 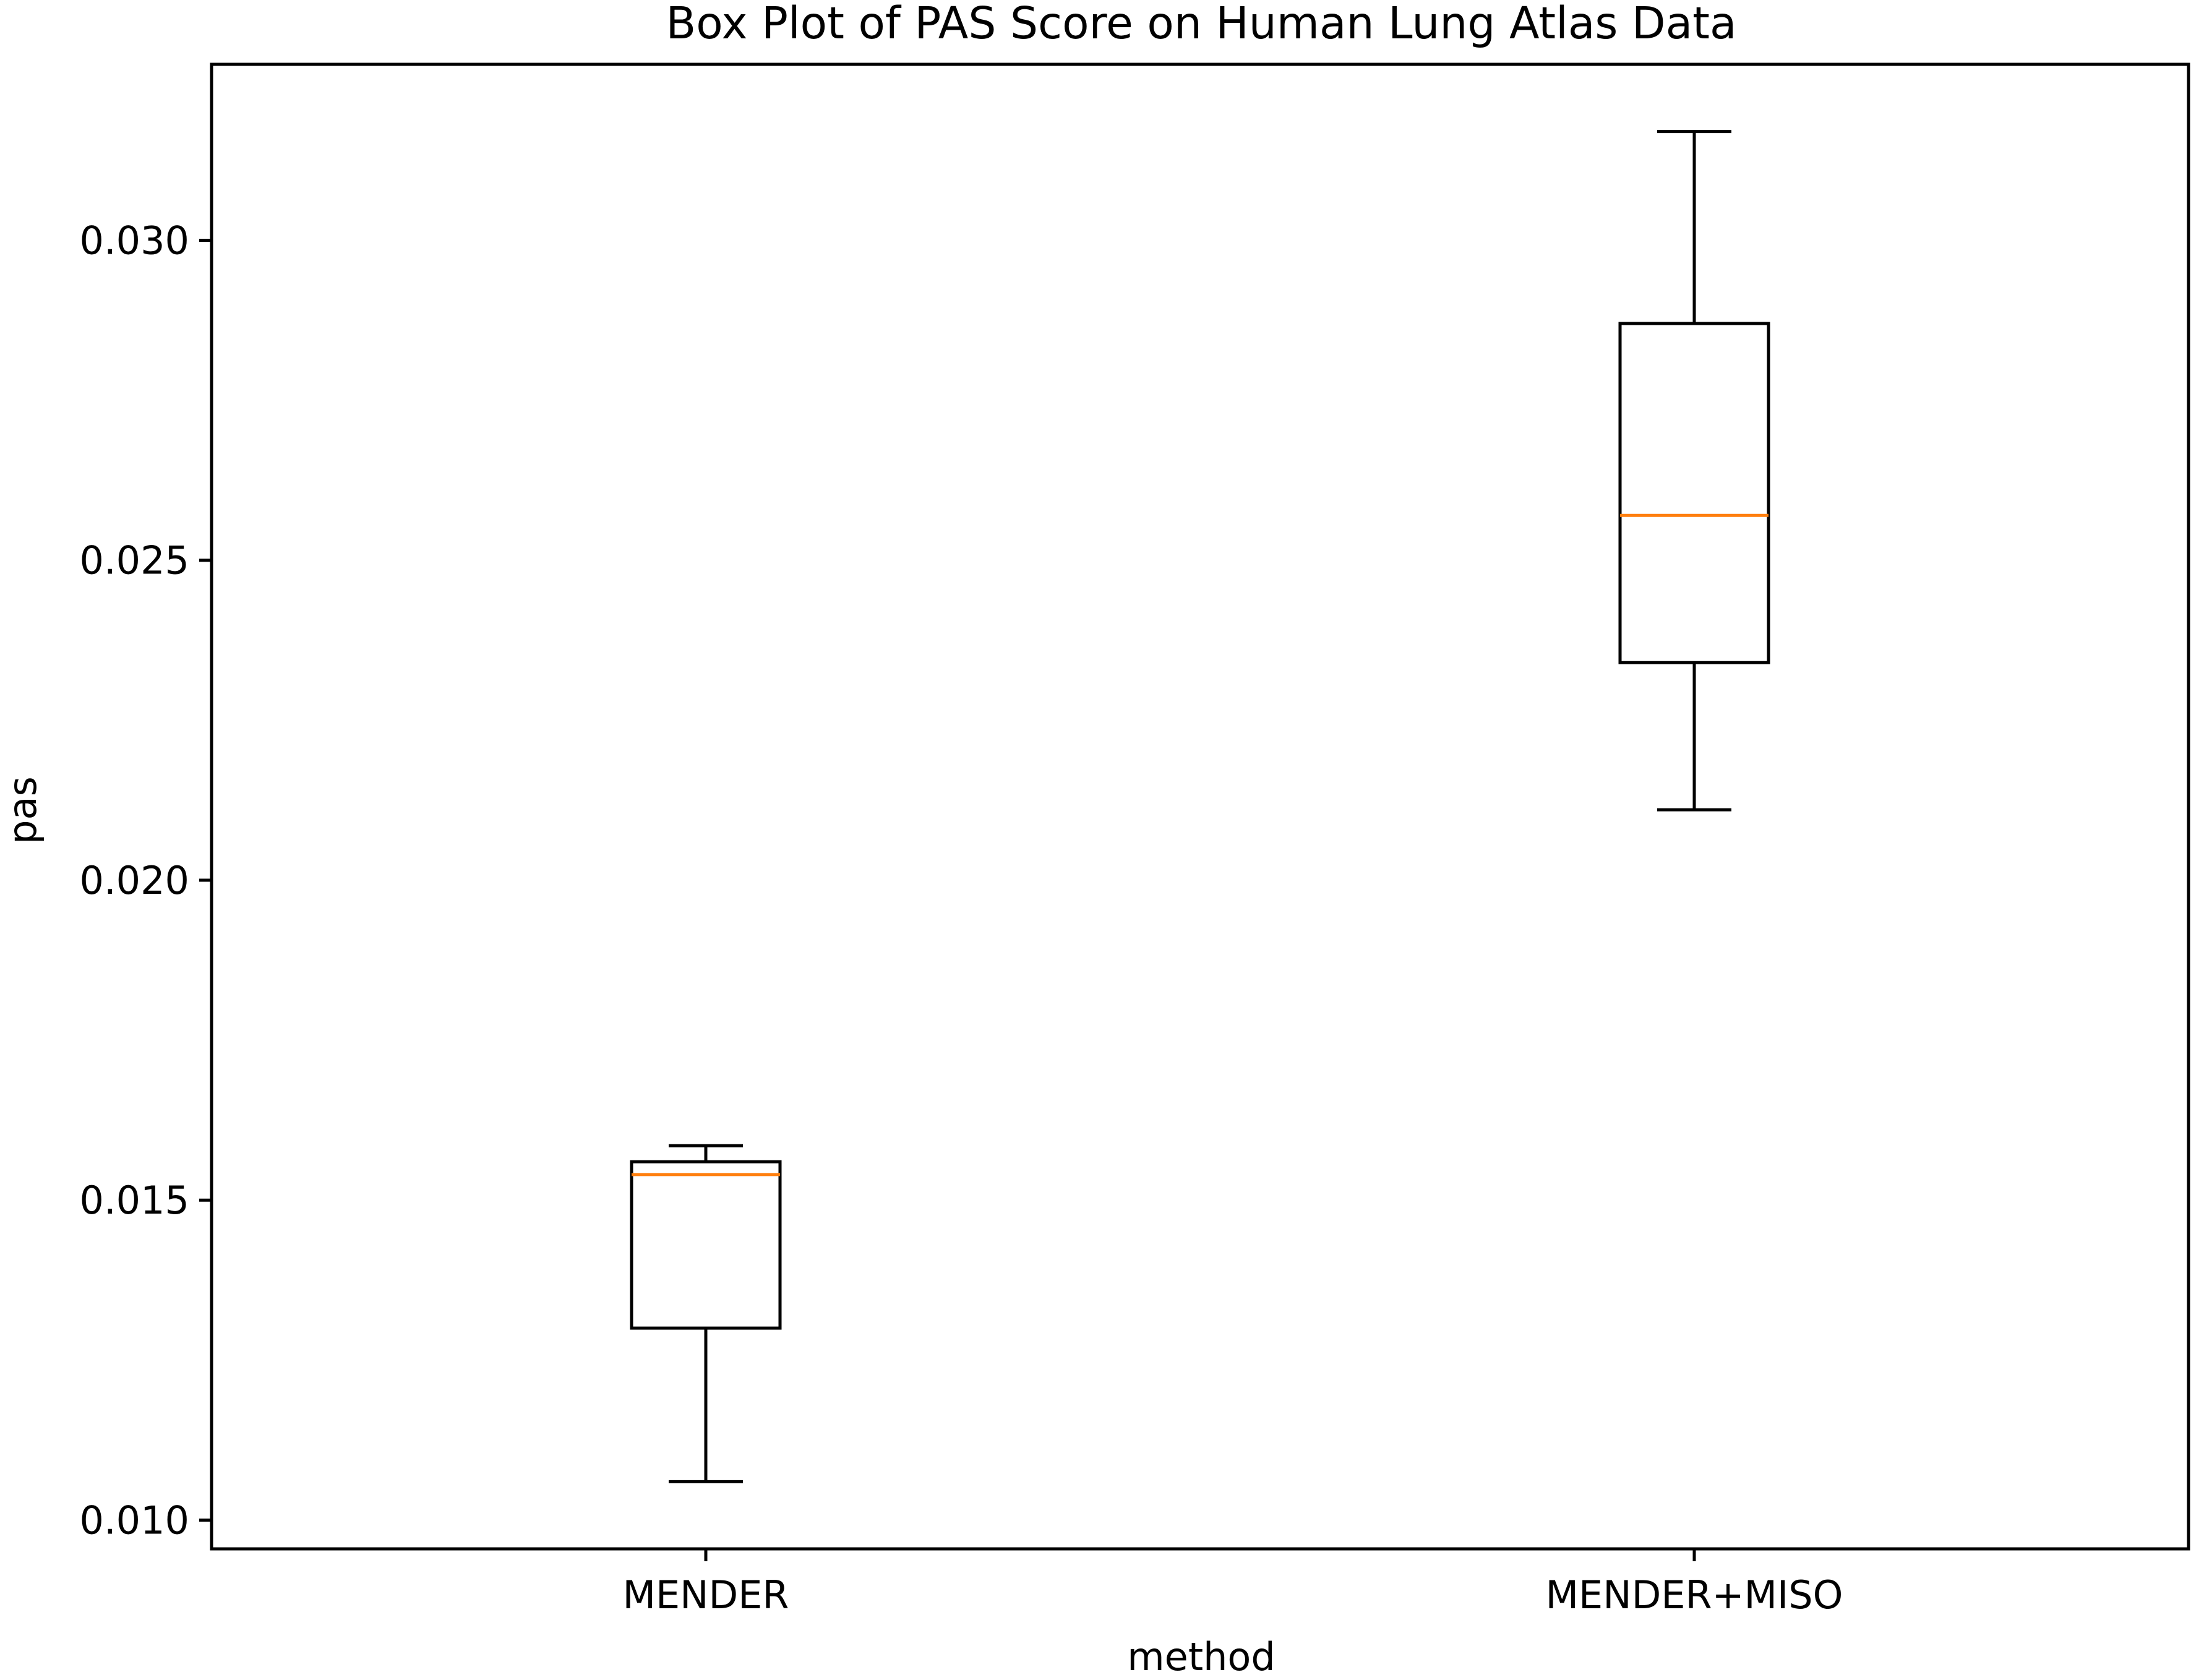 I want to click on y-tick-label: 0.010, so click(x=135, y=1521).